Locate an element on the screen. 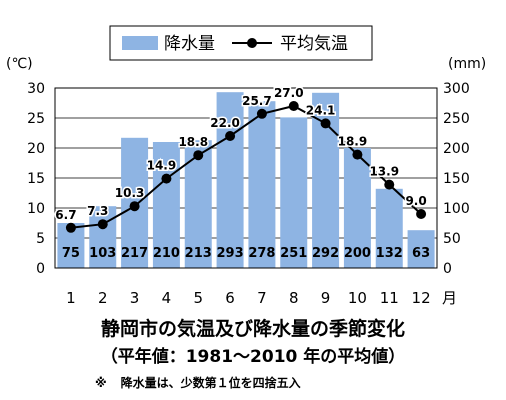  left-axis-unit: (℃) is located at coordinates (19, 64).